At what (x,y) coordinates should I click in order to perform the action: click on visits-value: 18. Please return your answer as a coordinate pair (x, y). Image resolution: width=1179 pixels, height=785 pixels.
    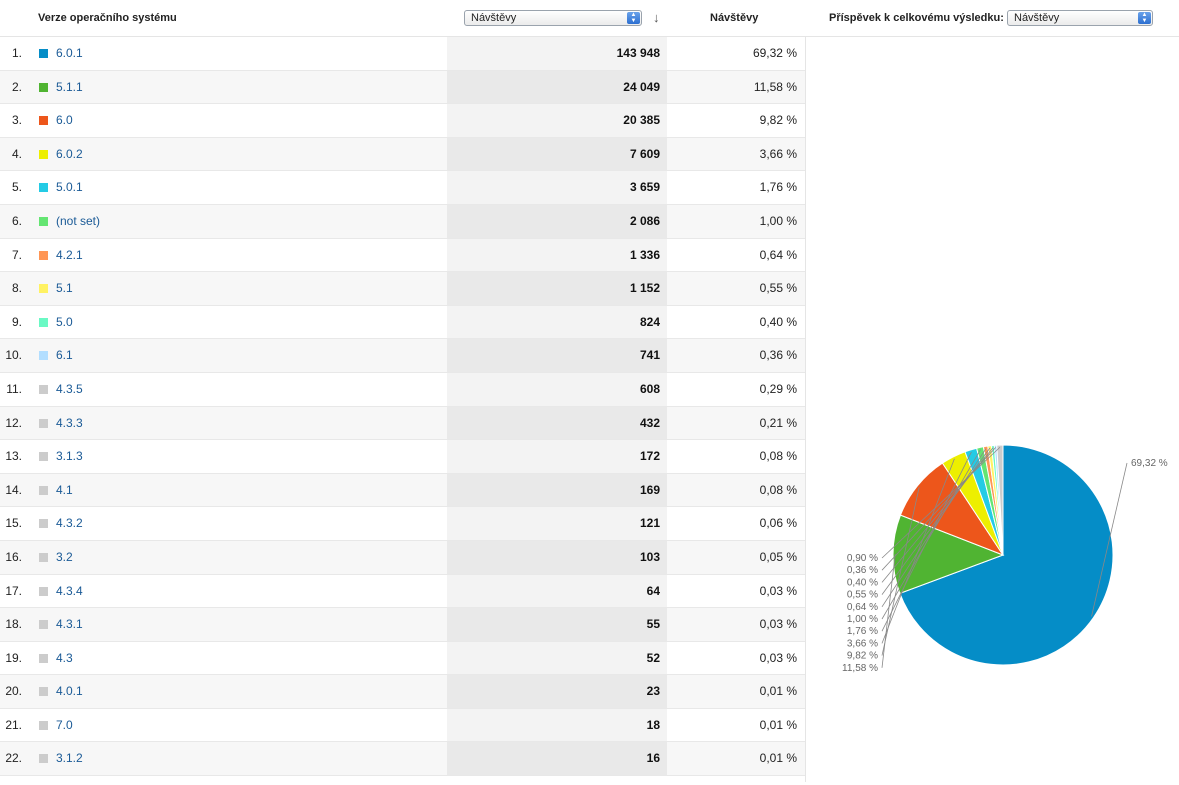
    Looking at the image, I should click on (653, 724).